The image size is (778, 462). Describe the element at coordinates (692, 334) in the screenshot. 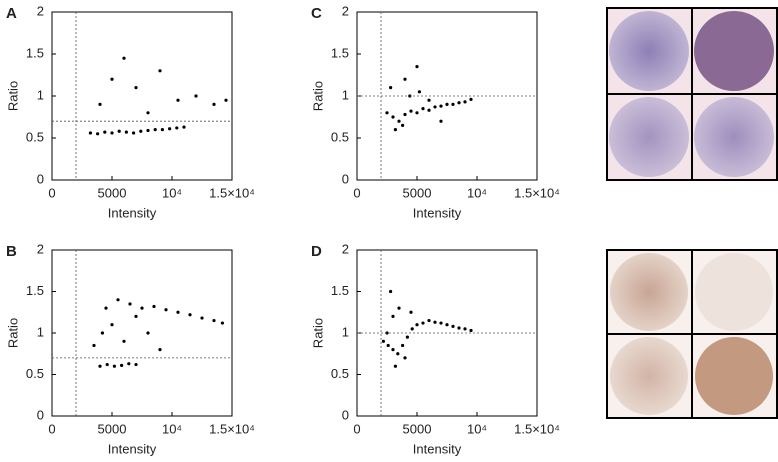

I see `tissue-images-bottom` at that location.